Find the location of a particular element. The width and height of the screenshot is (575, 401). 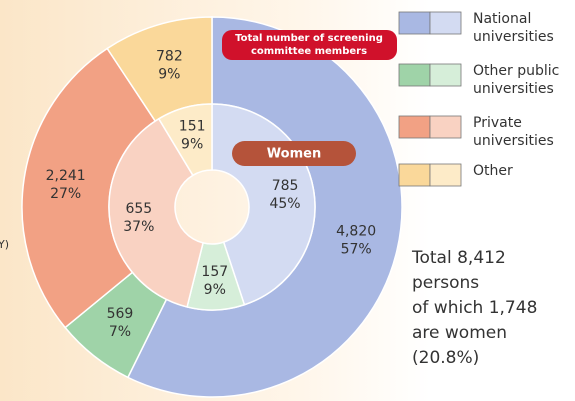

women-box is located at coordinates (294, 153).